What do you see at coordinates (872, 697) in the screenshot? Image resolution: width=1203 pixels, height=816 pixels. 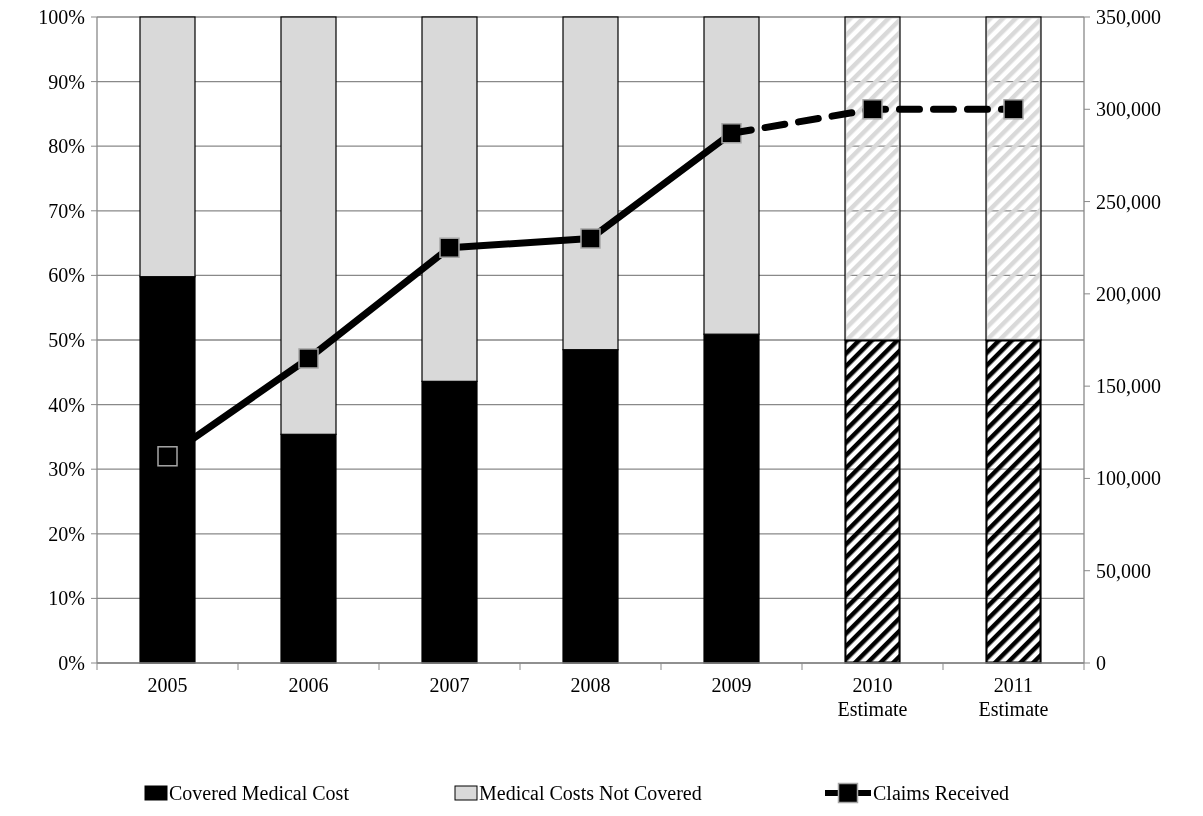 I see `x-tick-label: 2010 Estimate` at bounding box center [872, 697].